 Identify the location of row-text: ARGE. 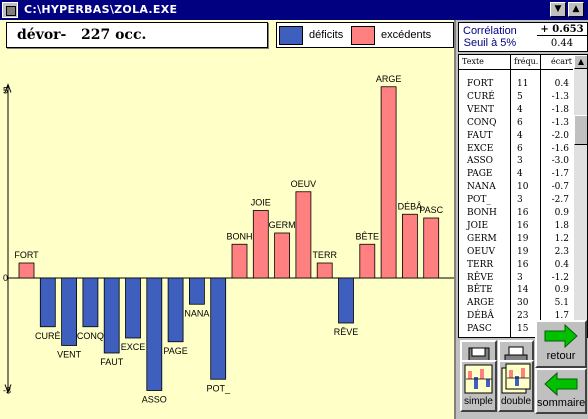
(481, 303).